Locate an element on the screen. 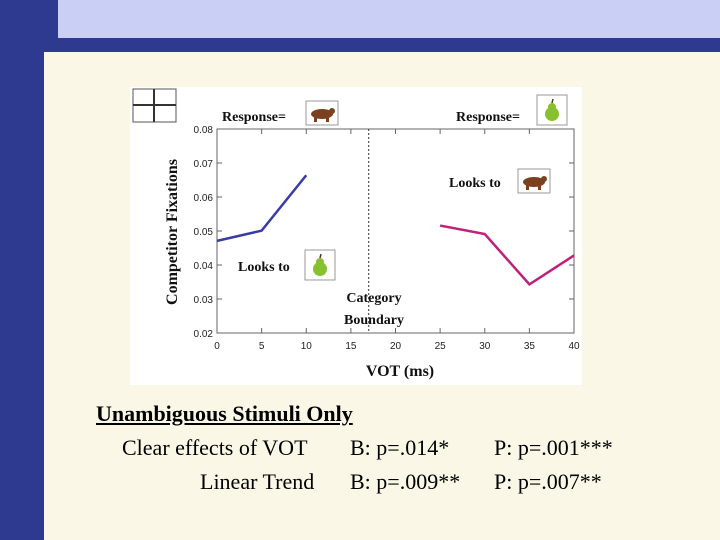 This screenshot has width=720, height=540. series-group is located at coordinates (395, 230).